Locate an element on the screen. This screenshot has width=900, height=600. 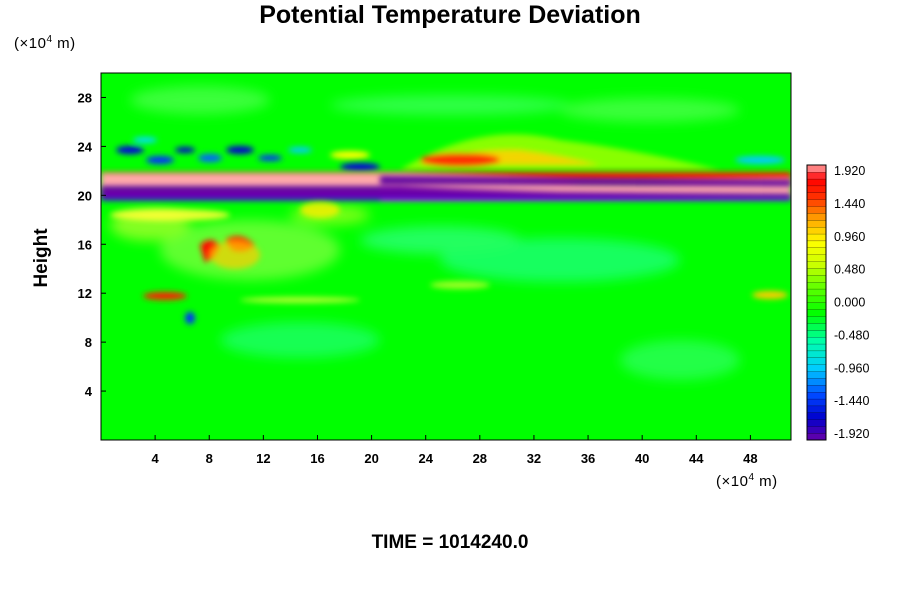
x-axis-unit: (×104 m) is located at coordinates (747, 481).